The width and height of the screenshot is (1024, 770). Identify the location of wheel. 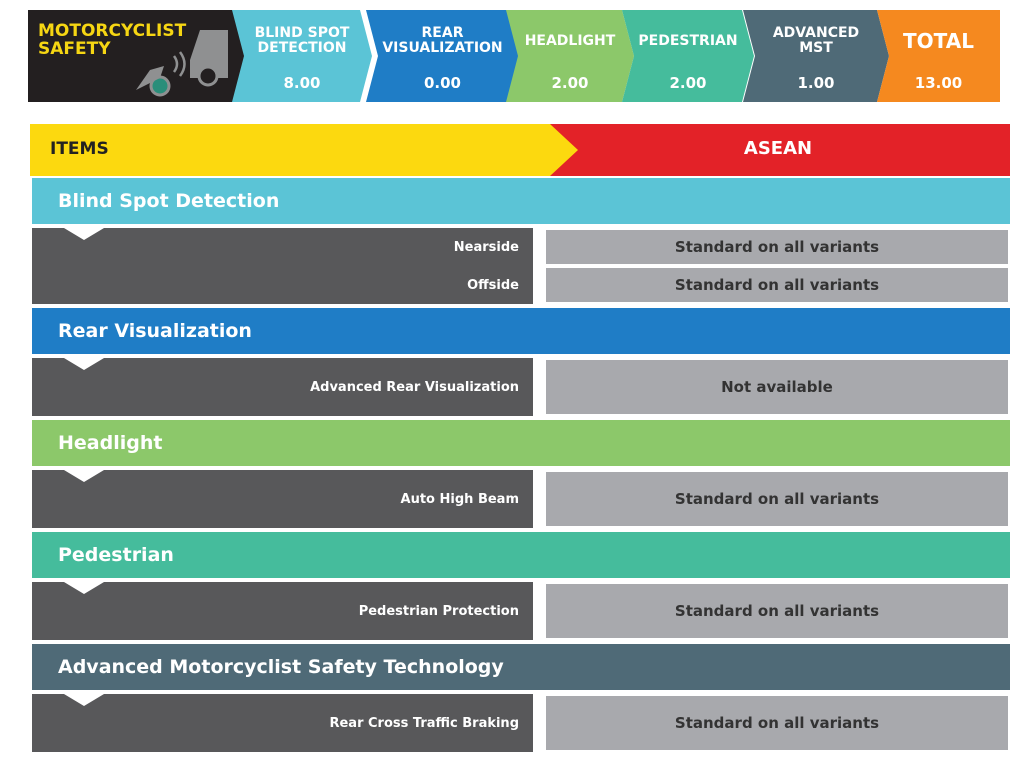
(208, 76).